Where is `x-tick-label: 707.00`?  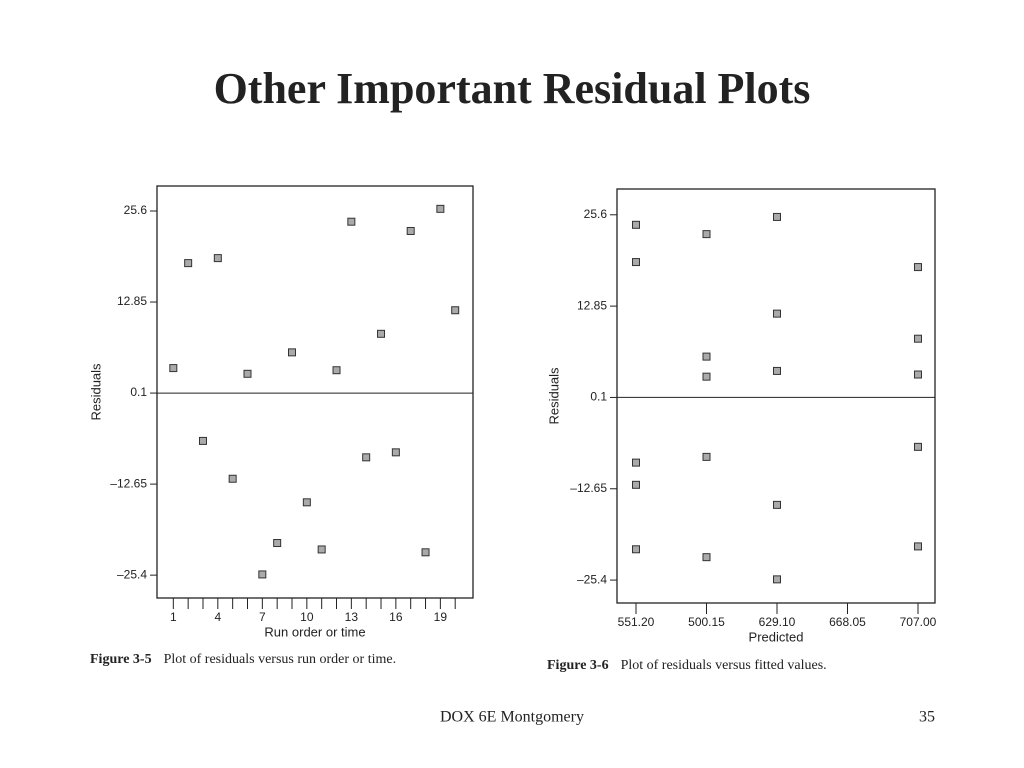 x-tick-label: 707.00 is located at coordinates (918, 622).